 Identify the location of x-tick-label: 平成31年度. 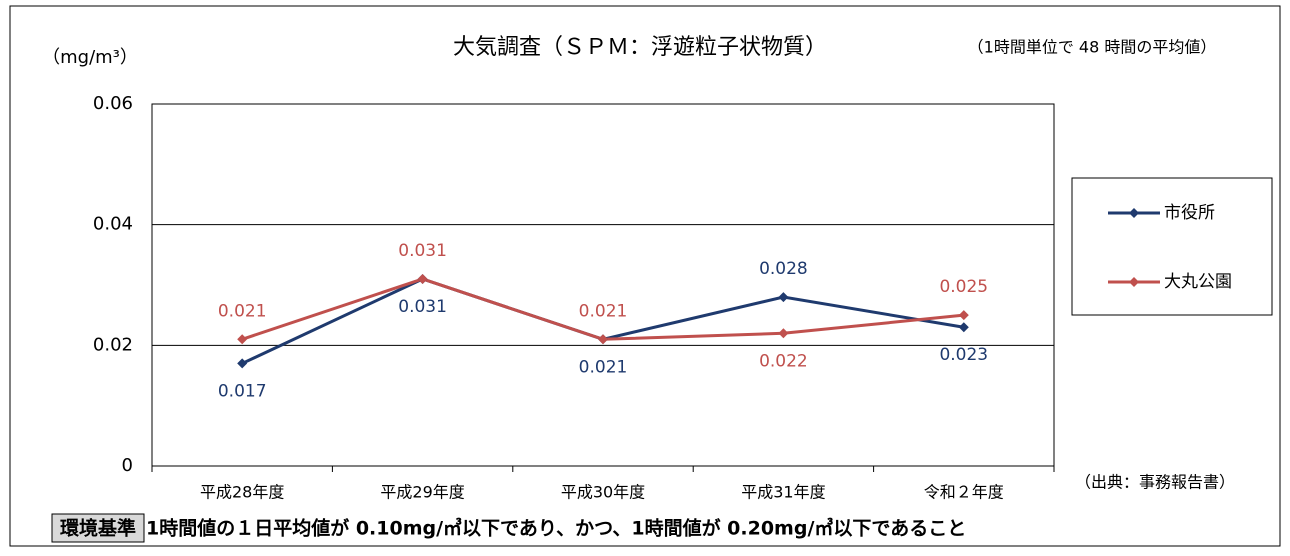
(783, 492).